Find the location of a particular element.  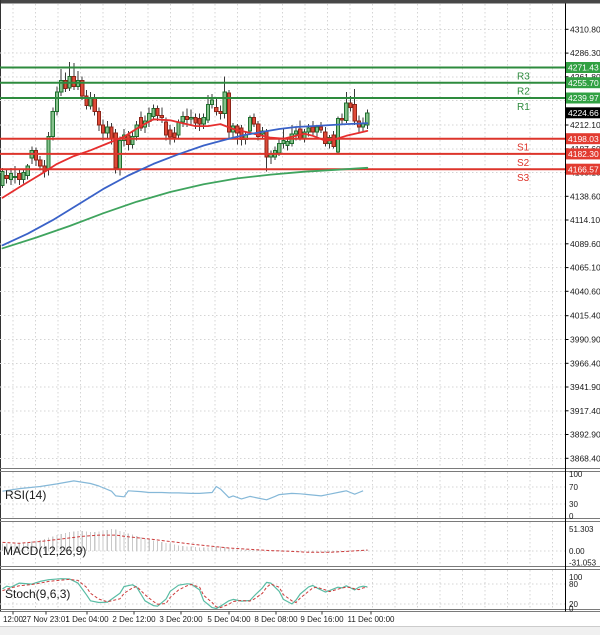

price-tick-label: 4040.60 is located at coordinates (585, 291).